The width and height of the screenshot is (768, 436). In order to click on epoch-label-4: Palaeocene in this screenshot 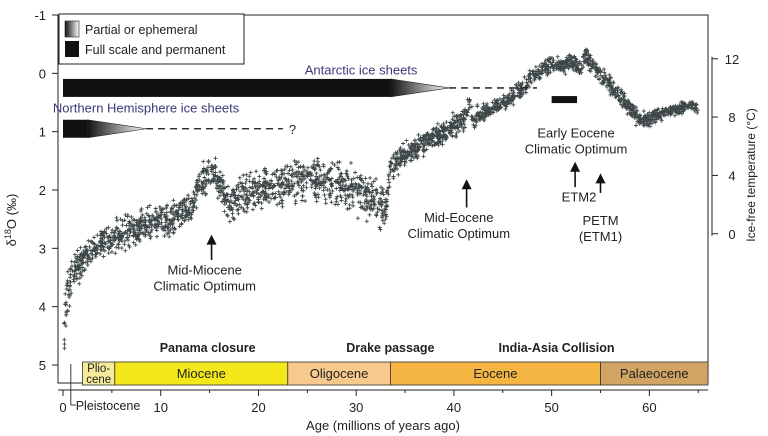, I will do `click(654, 373)`.